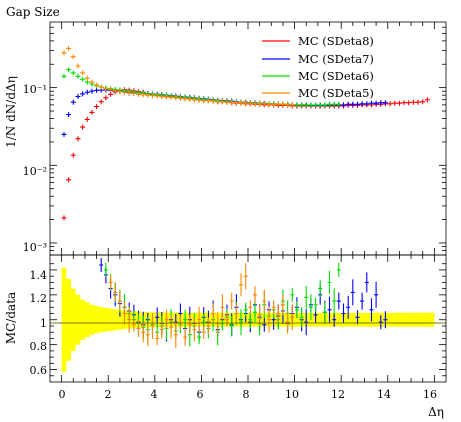  I want to click on chart-title: Gap Size, so click(33, 12).